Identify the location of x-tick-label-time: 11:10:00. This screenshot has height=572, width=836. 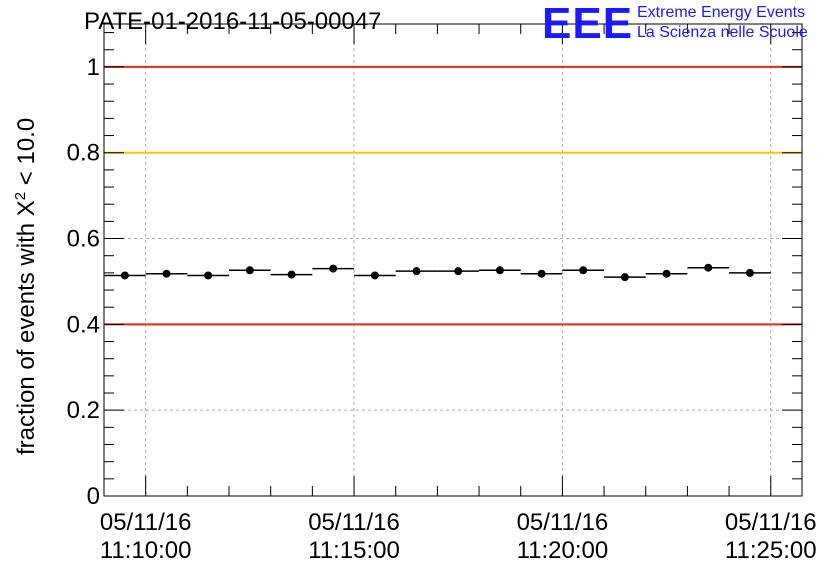
(146, 550).